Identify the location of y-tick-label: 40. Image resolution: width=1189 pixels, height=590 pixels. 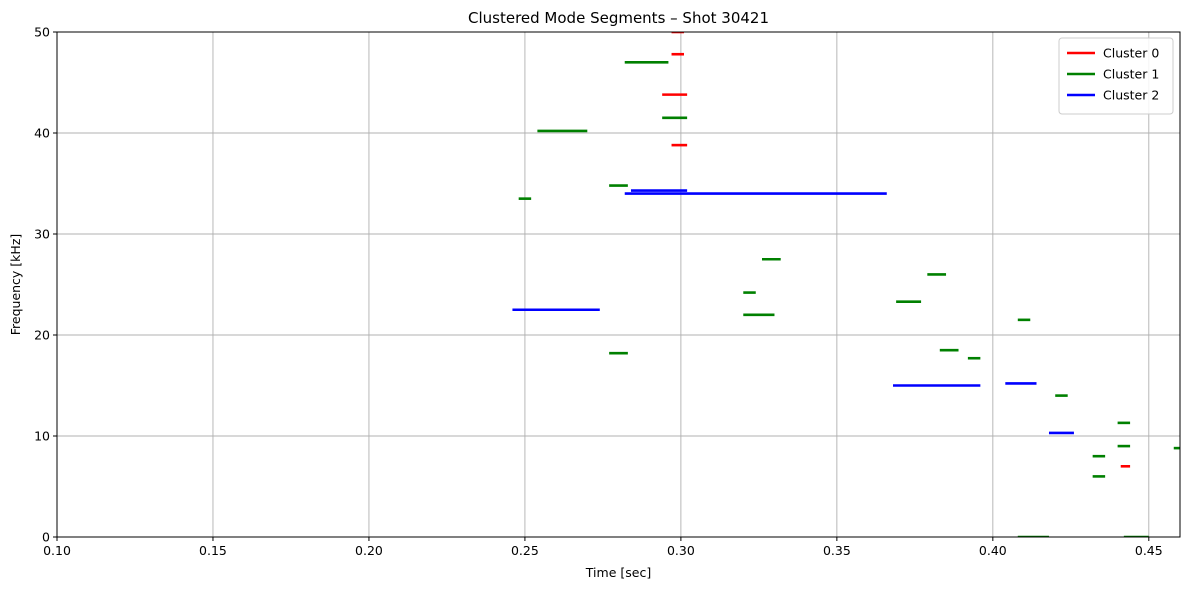
(42, 133).